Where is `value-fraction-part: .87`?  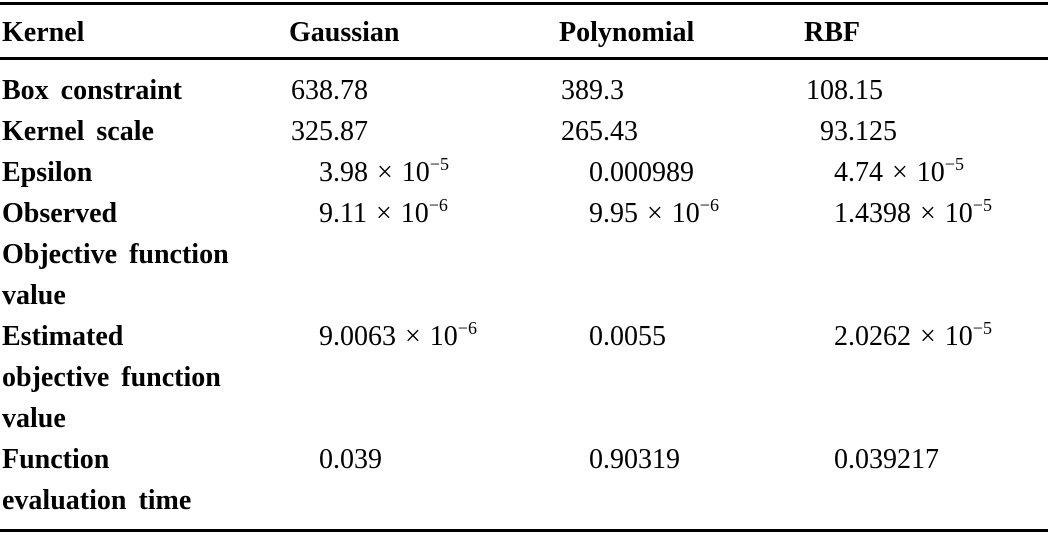
value-fraction-part: .87 is located at coordinates (350, 131).